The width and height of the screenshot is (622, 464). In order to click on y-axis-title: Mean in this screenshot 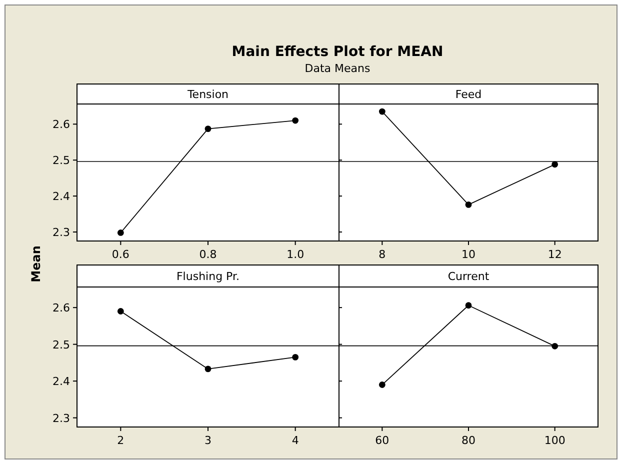, I will do `click(36, 264)`.